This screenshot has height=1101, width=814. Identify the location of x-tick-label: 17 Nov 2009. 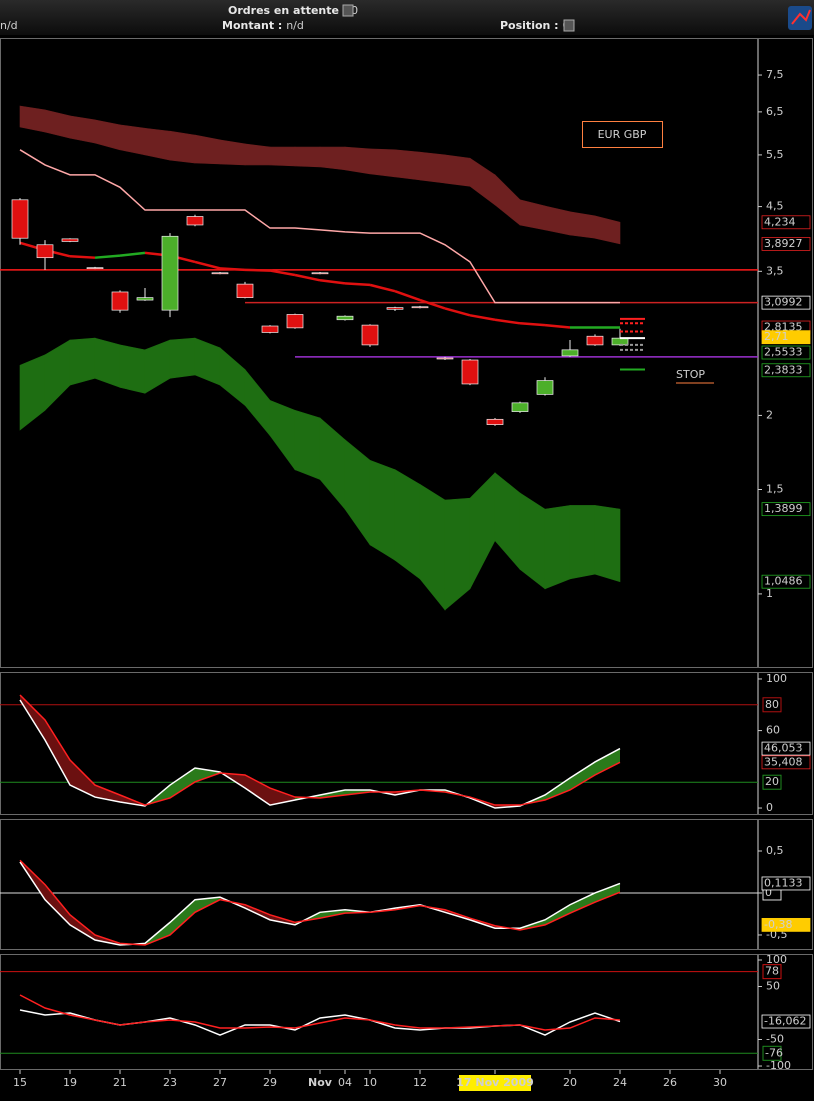
(495, 1082).